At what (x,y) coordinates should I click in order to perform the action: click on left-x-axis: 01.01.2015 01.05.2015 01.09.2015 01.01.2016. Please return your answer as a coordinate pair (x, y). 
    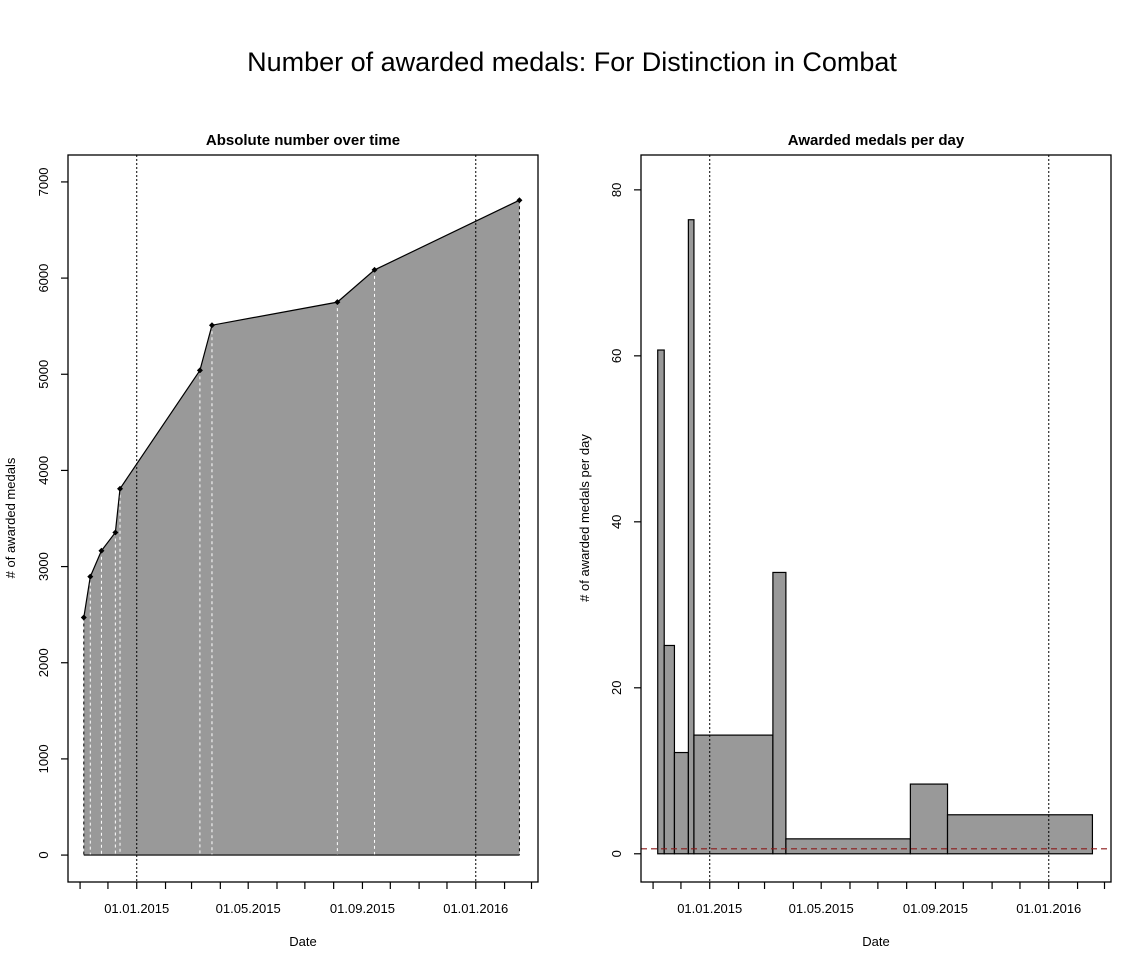
    Looking at the image, I should click on (306, 899).